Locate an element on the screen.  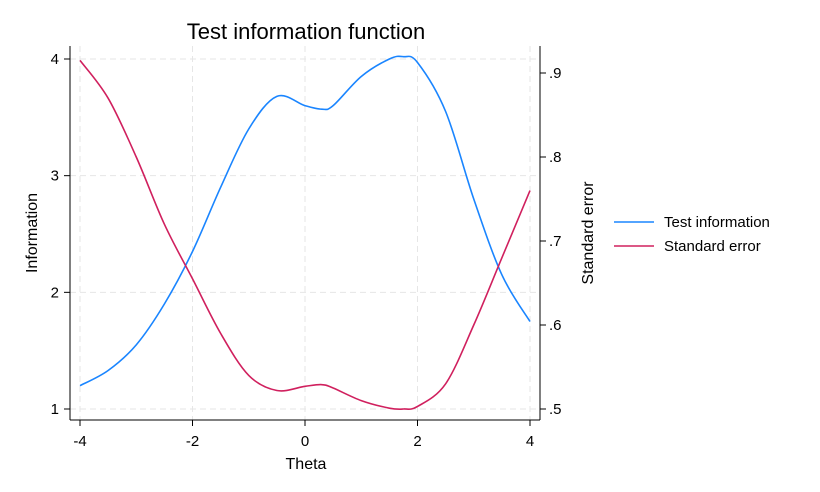
legend: Test information Standard error is located at coordinates (692, 234).